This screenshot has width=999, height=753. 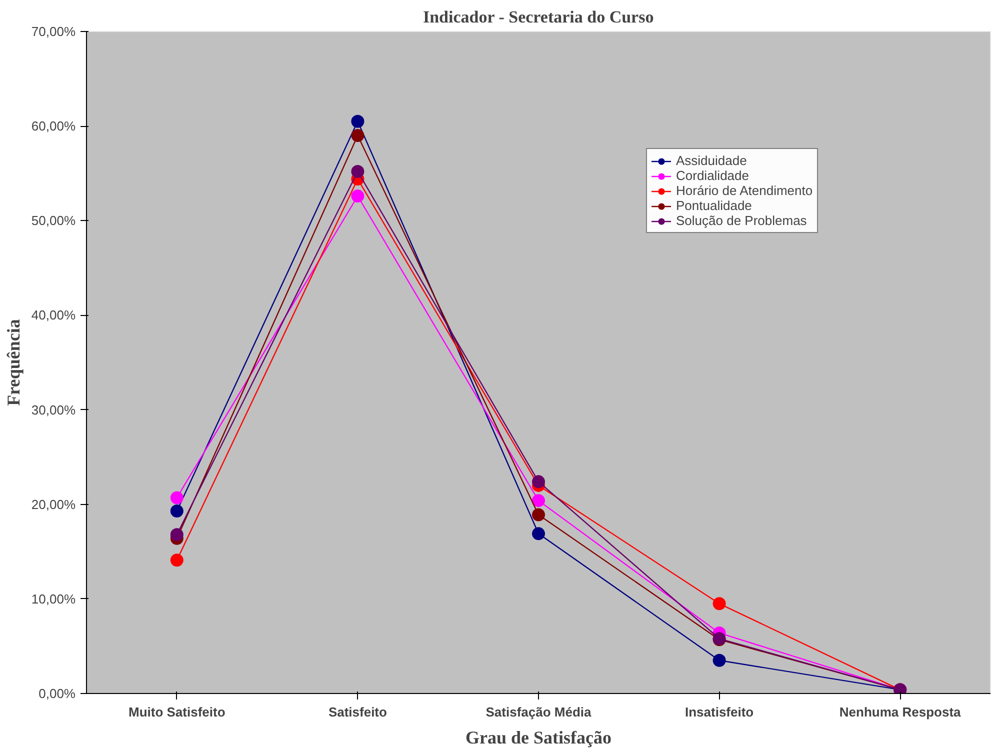 What do you see at coordinates (53, 126) in the screenshot?
I see `y-tick-label: 60,00%` at bounding box center [53, 126].